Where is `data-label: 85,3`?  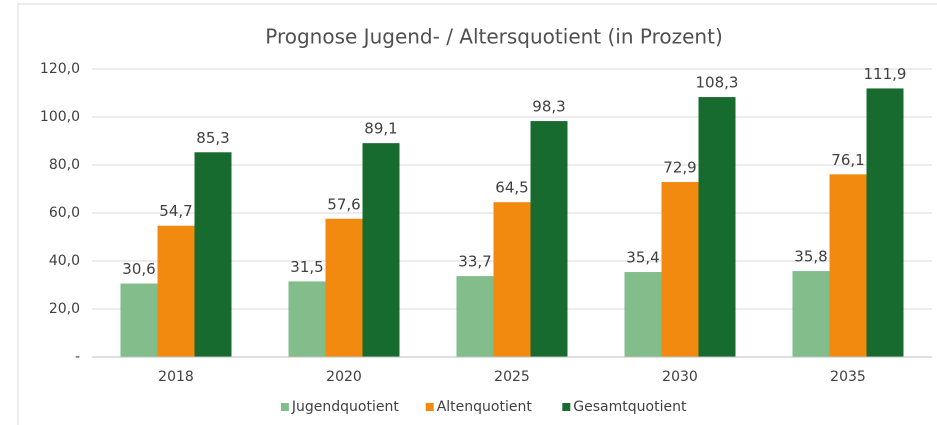
data-label: 85,3 is located at coordinates (212, 138).